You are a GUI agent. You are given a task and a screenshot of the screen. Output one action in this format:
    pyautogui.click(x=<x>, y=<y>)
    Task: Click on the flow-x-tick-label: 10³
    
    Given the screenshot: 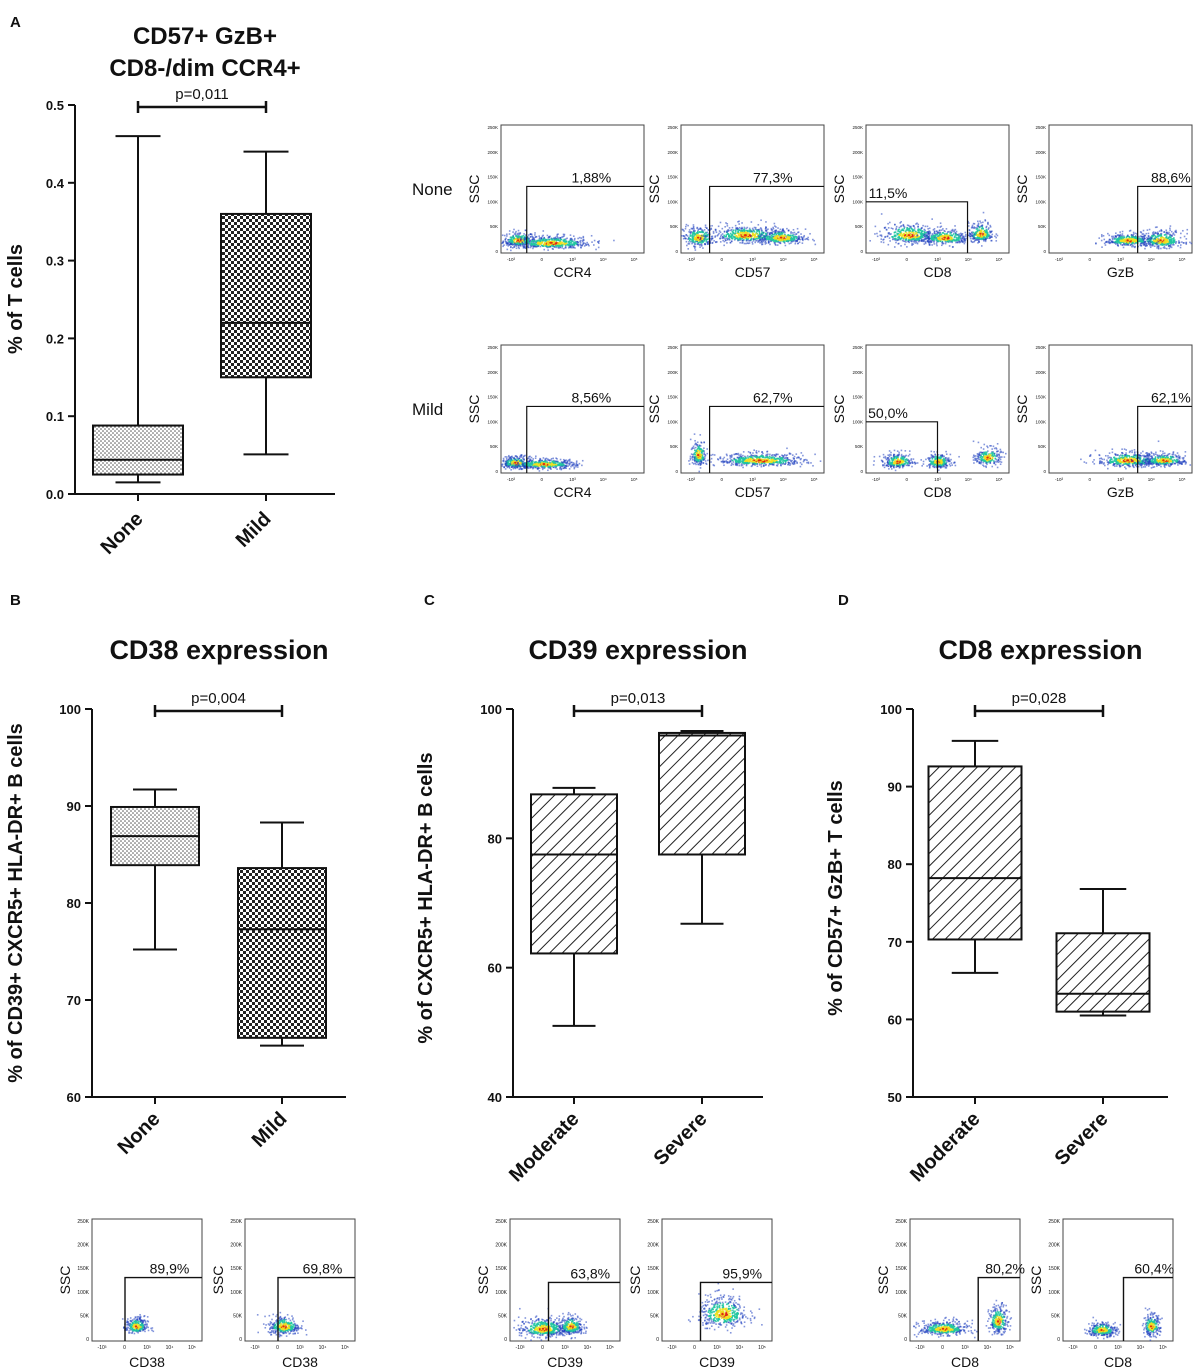 What is the action you would take?
    pyautogui.click(x=1120, y=259)
    